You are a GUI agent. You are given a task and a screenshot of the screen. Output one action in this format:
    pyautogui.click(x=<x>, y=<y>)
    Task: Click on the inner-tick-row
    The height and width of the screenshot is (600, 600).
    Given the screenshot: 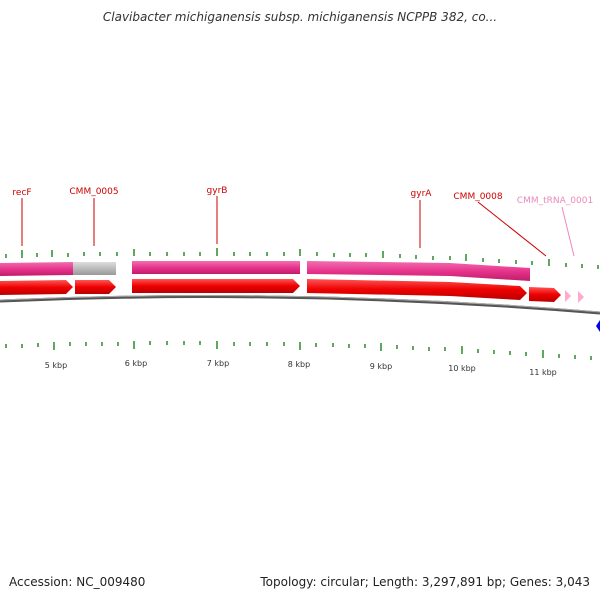 What is the action you would take?
    pyautogui.click(x=298, y=350)
    